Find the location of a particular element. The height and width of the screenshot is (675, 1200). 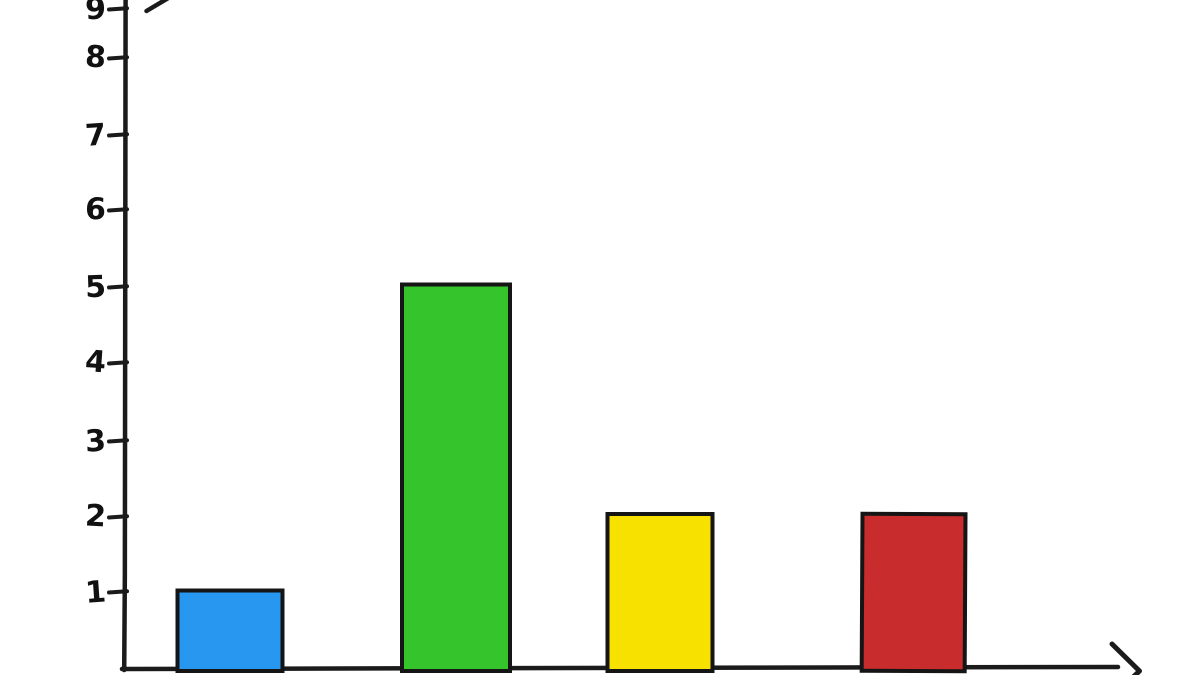

y-tick-label: 1 is located at coordinates (95, 593).